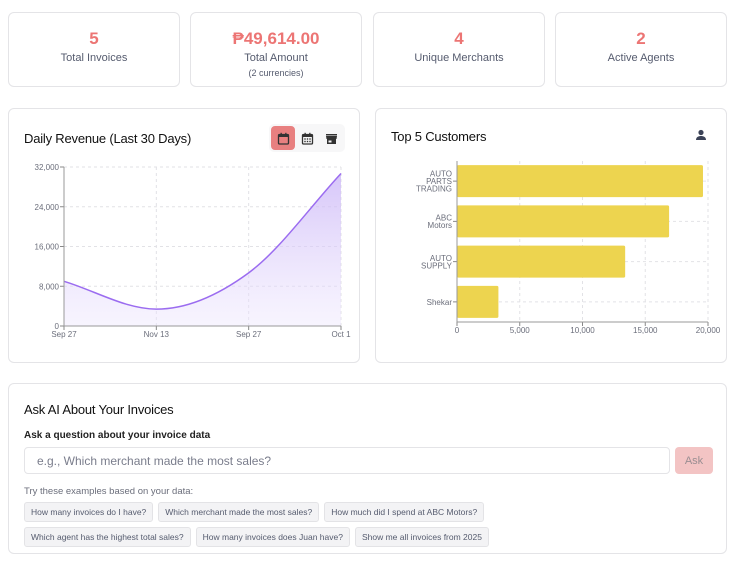 The image size is (738, 573). I want to click on x-tick-label: 15,000, so click(645, 330).